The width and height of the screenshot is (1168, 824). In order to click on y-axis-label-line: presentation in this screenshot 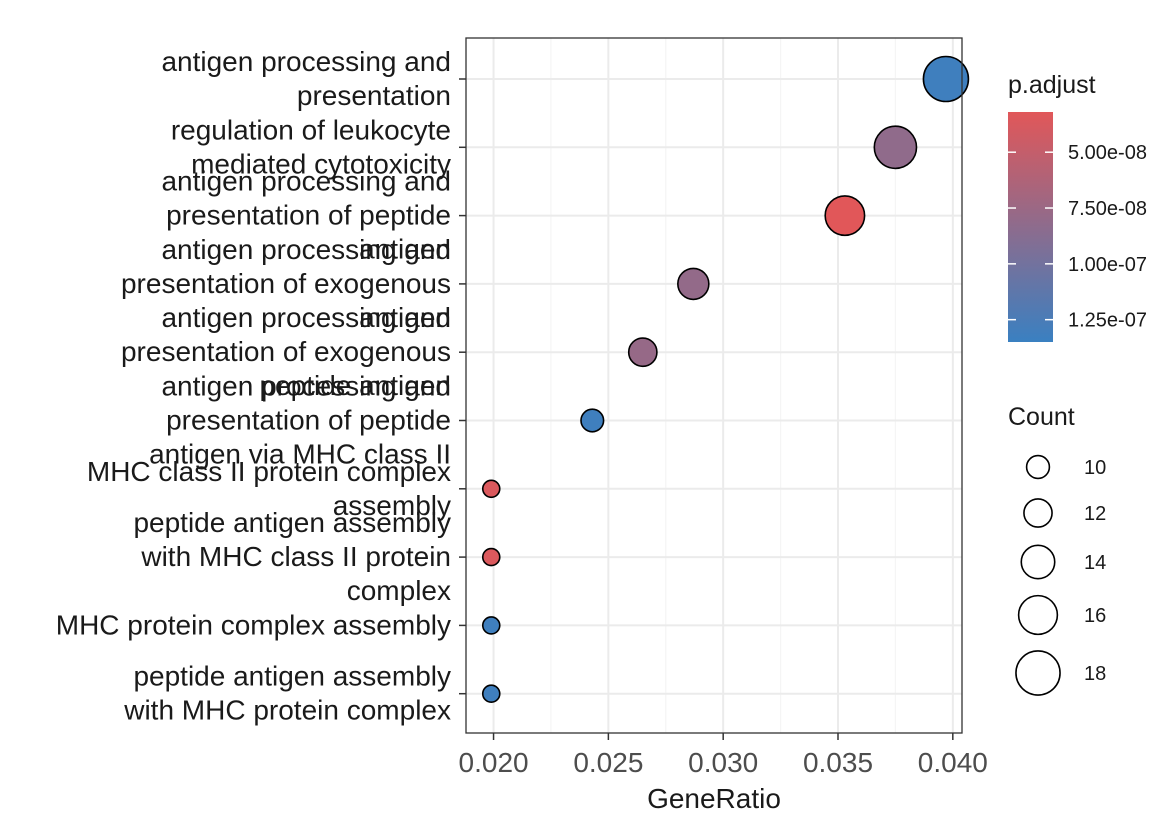, I will do `click(374, 95)`.